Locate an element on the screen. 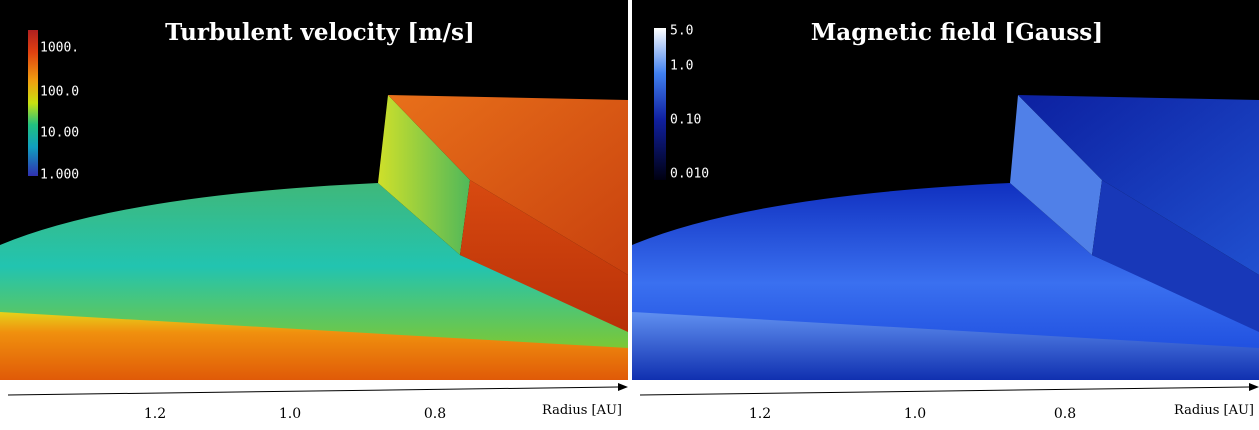  colorbar-label: 100.0 is located at coordinates (59, 92).